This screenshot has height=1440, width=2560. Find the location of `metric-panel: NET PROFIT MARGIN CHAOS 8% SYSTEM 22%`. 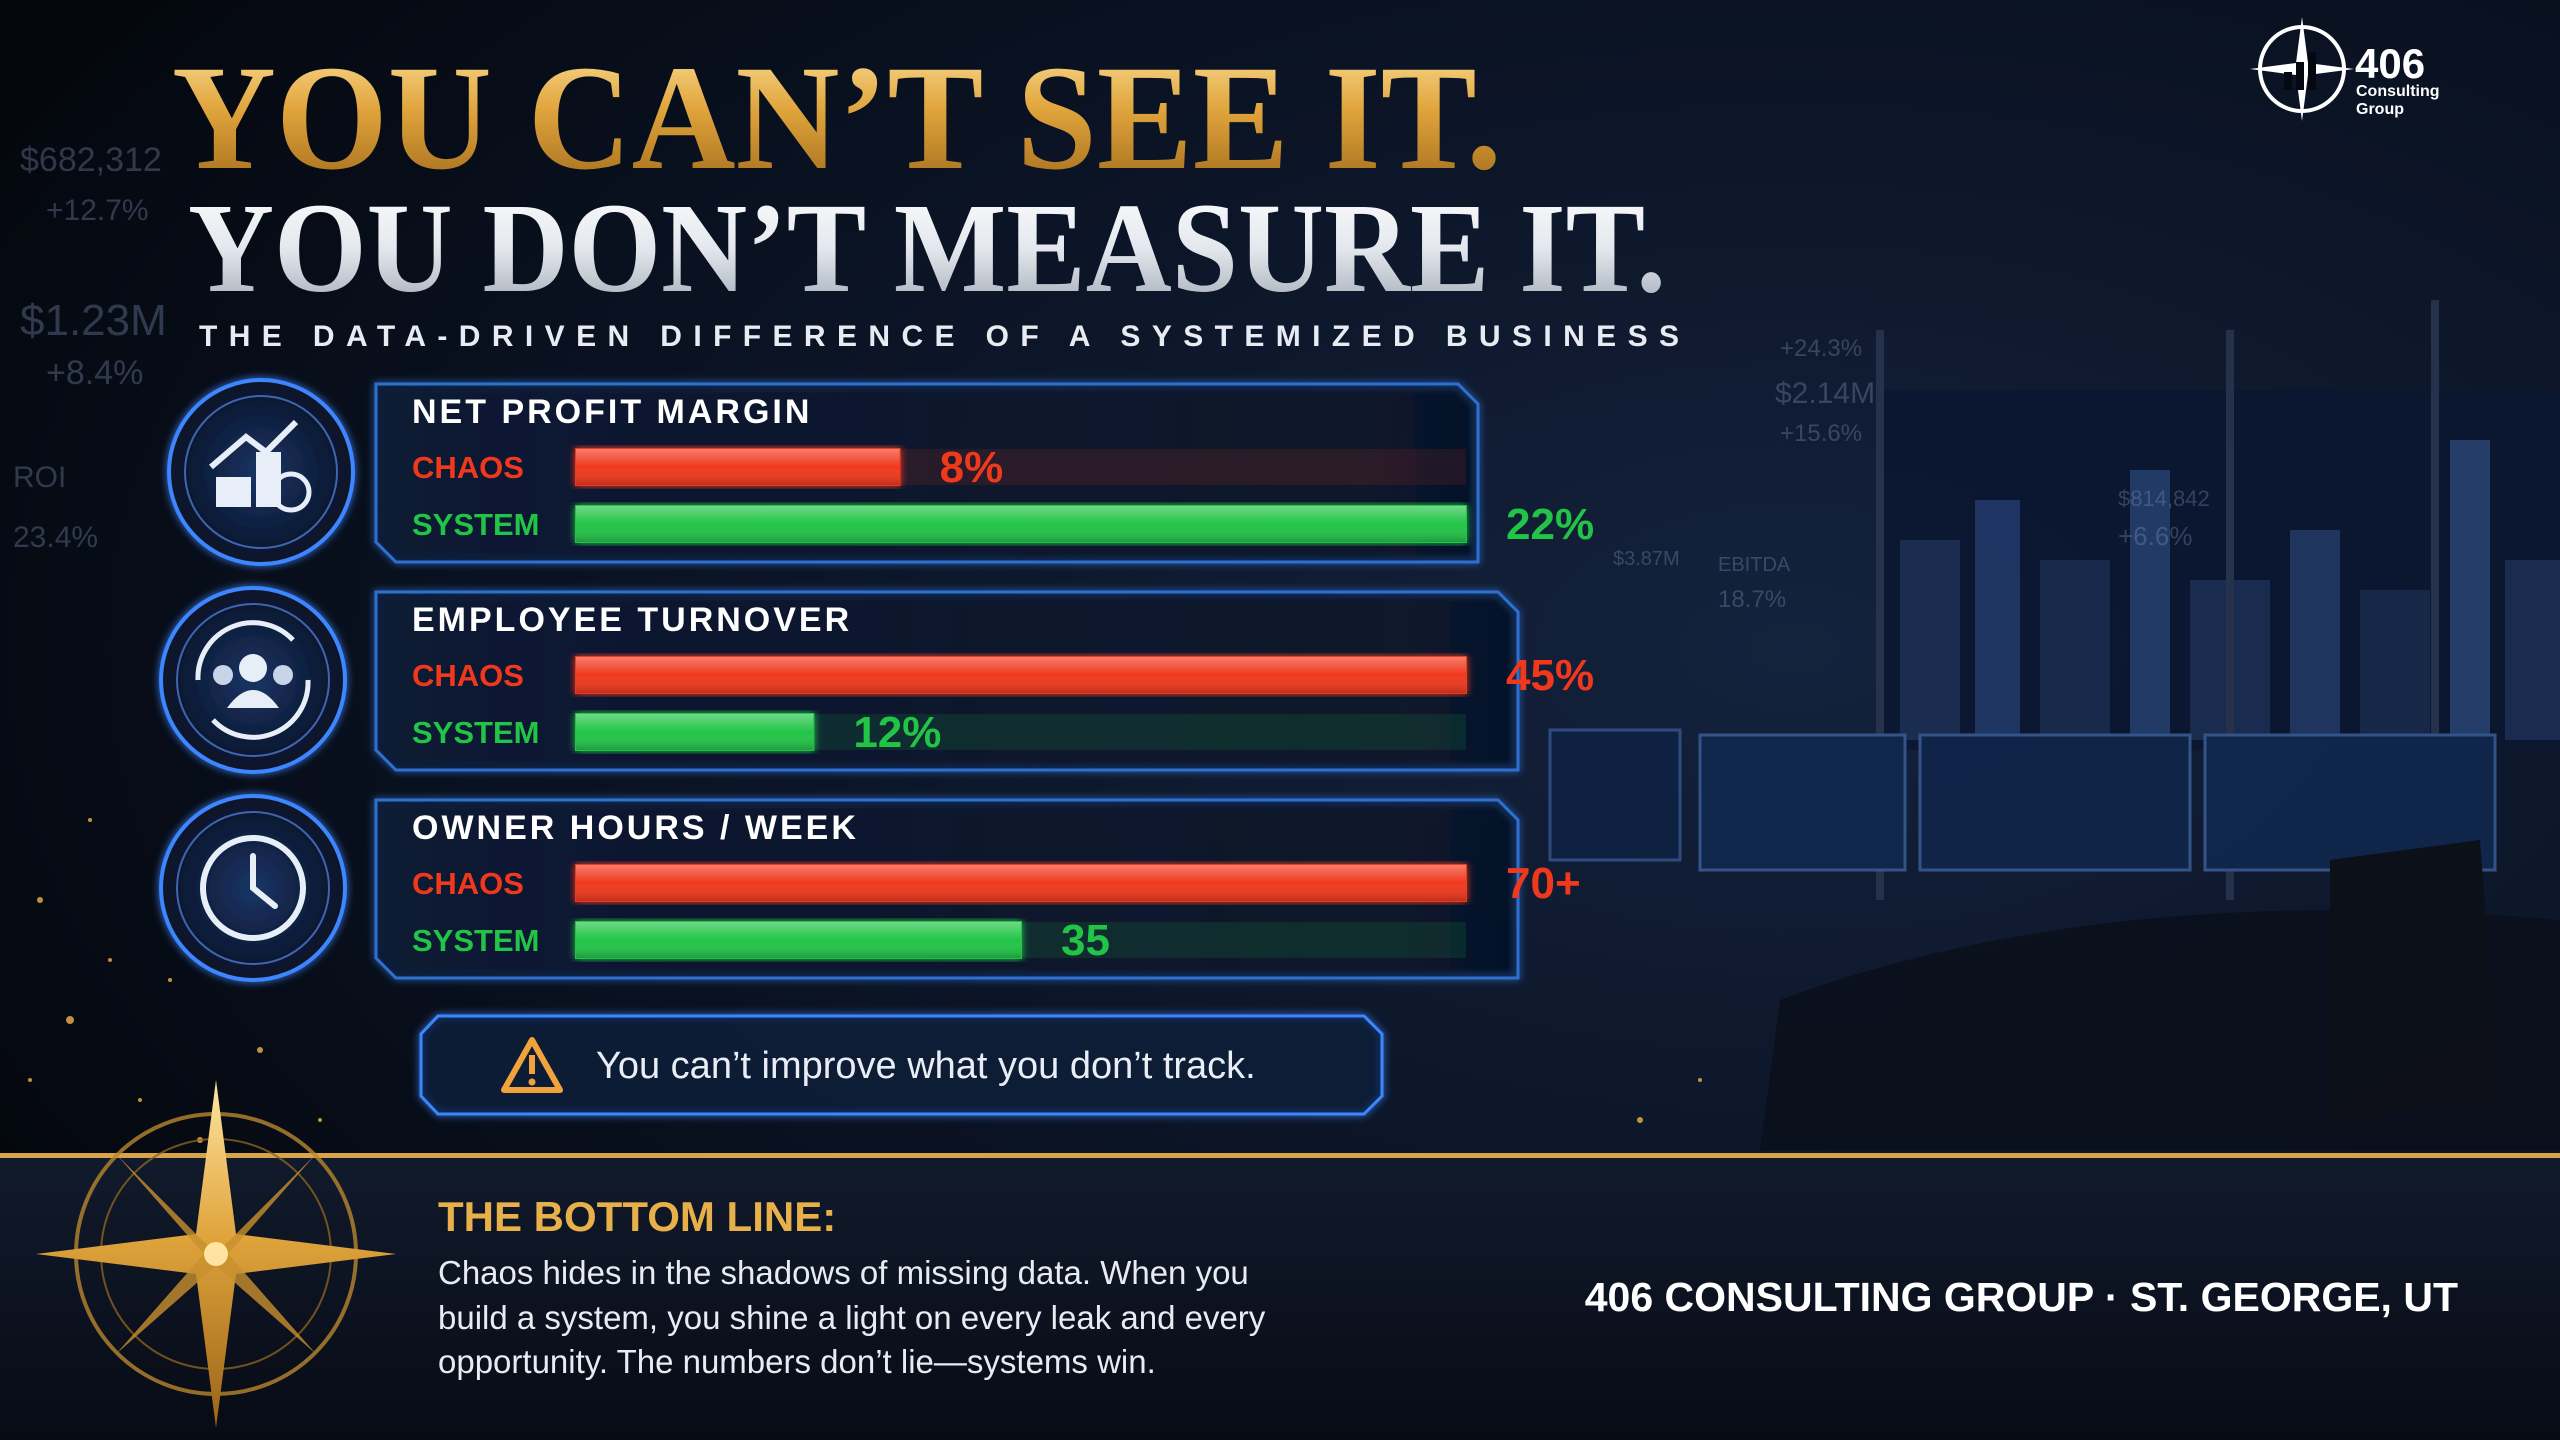

metric-panel: NET PROFIT MARGIN CHAOS 8% SYSTEM 22% is located at coordinates (880, 472).